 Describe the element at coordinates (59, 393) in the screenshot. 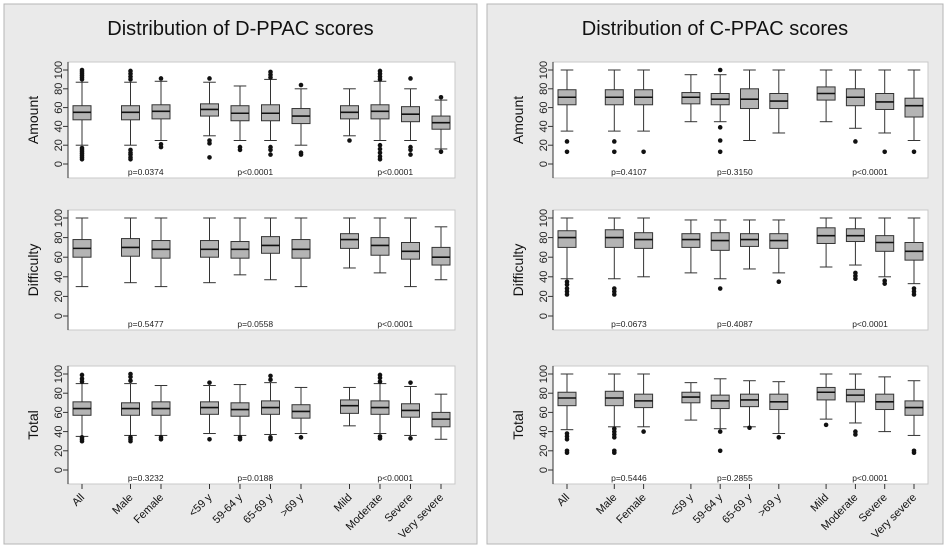

I see `y-tick-label: 80` at that location.